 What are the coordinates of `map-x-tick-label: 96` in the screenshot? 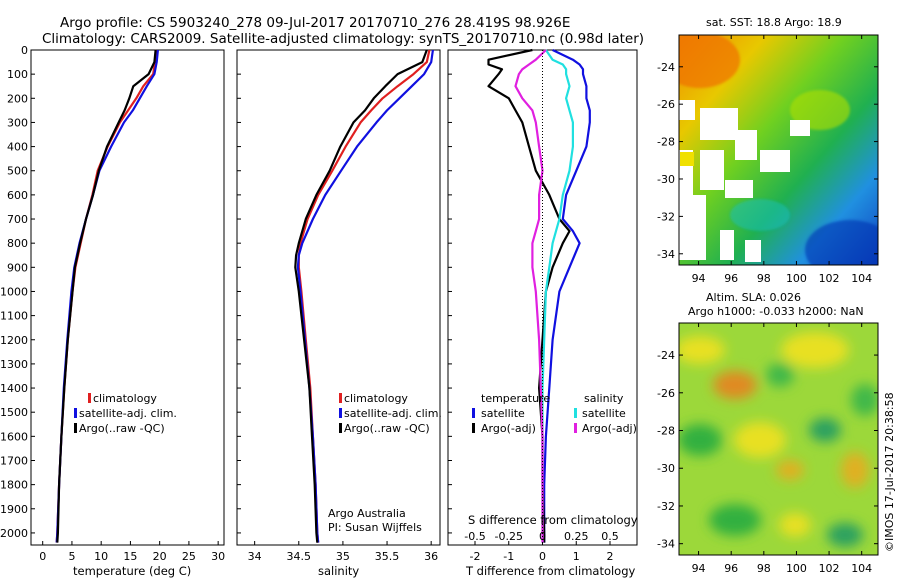 It's located at (731, 568).